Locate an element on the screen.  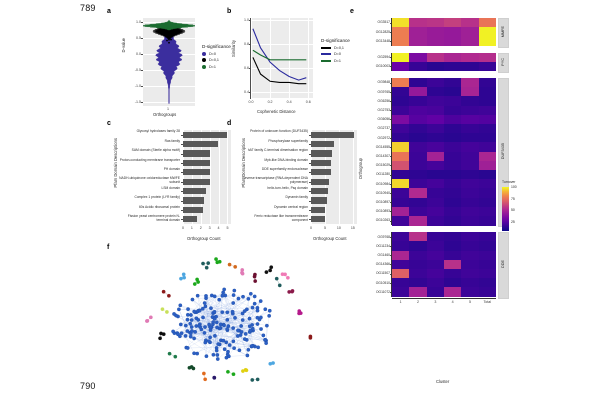
panel-c-x-tick: 2 is located at coordinates (200, 228).